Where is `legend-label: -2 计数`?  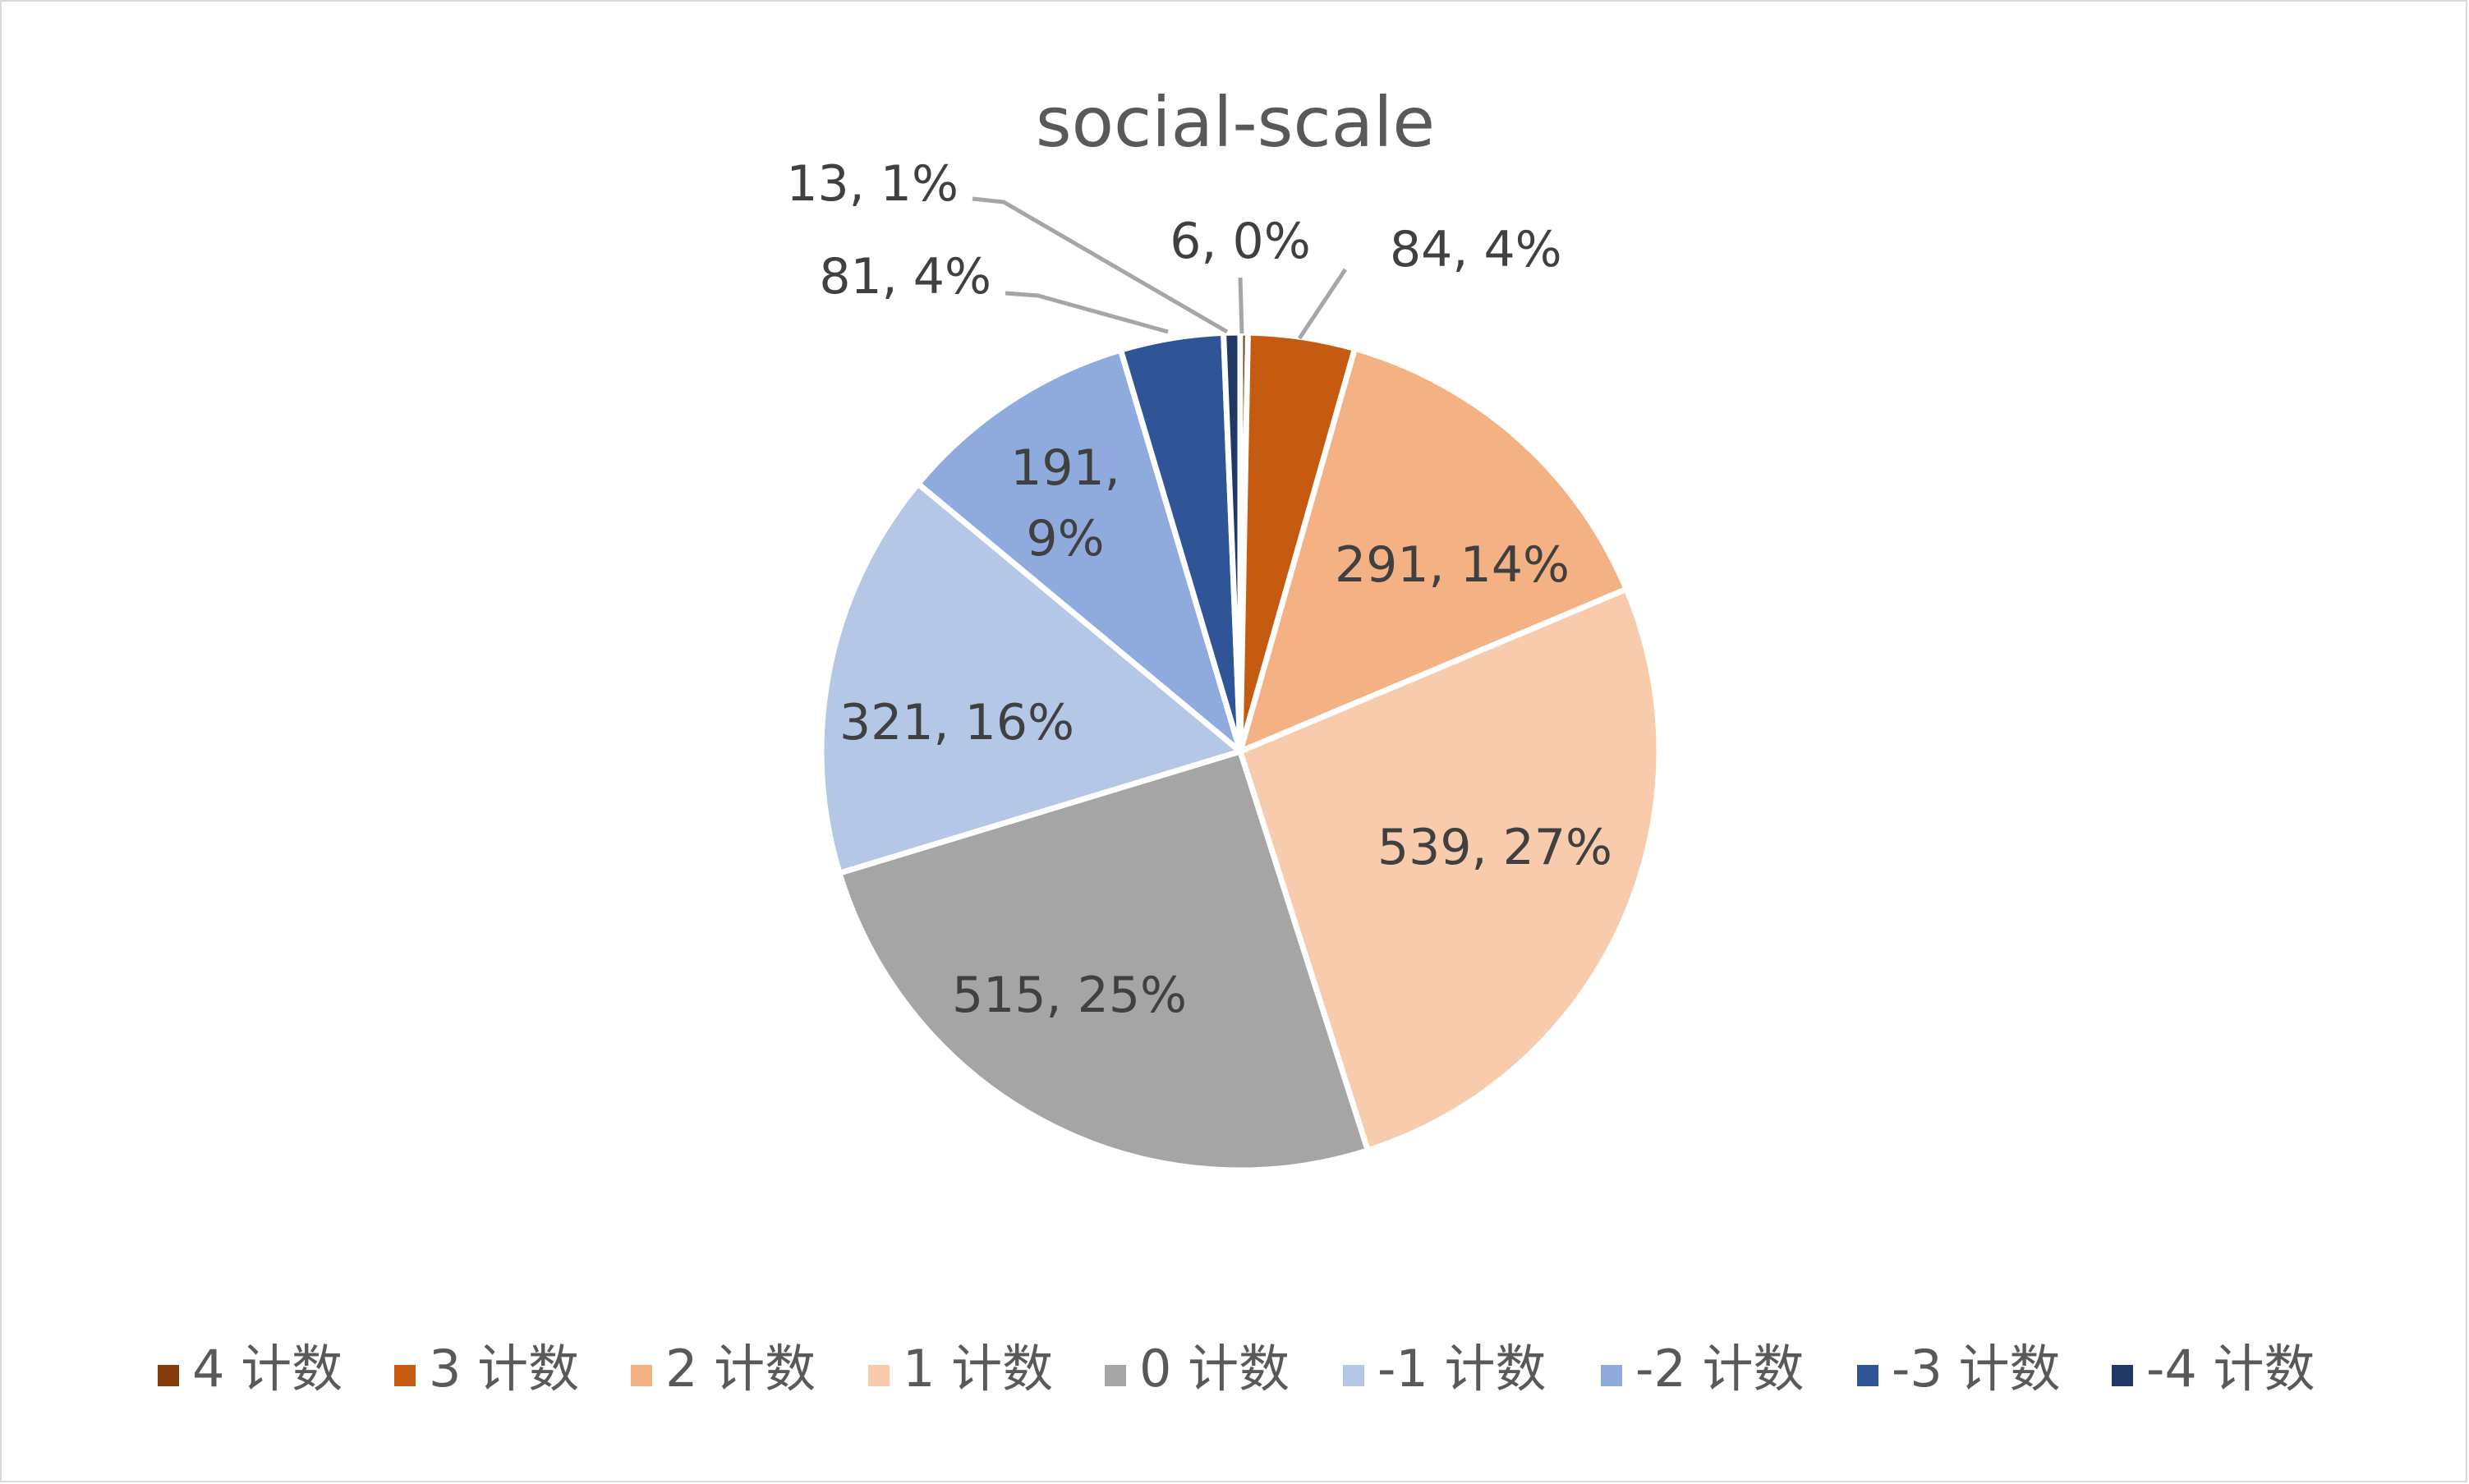
legend-label: -2 计数 is located at coordinates (1720, 1369).